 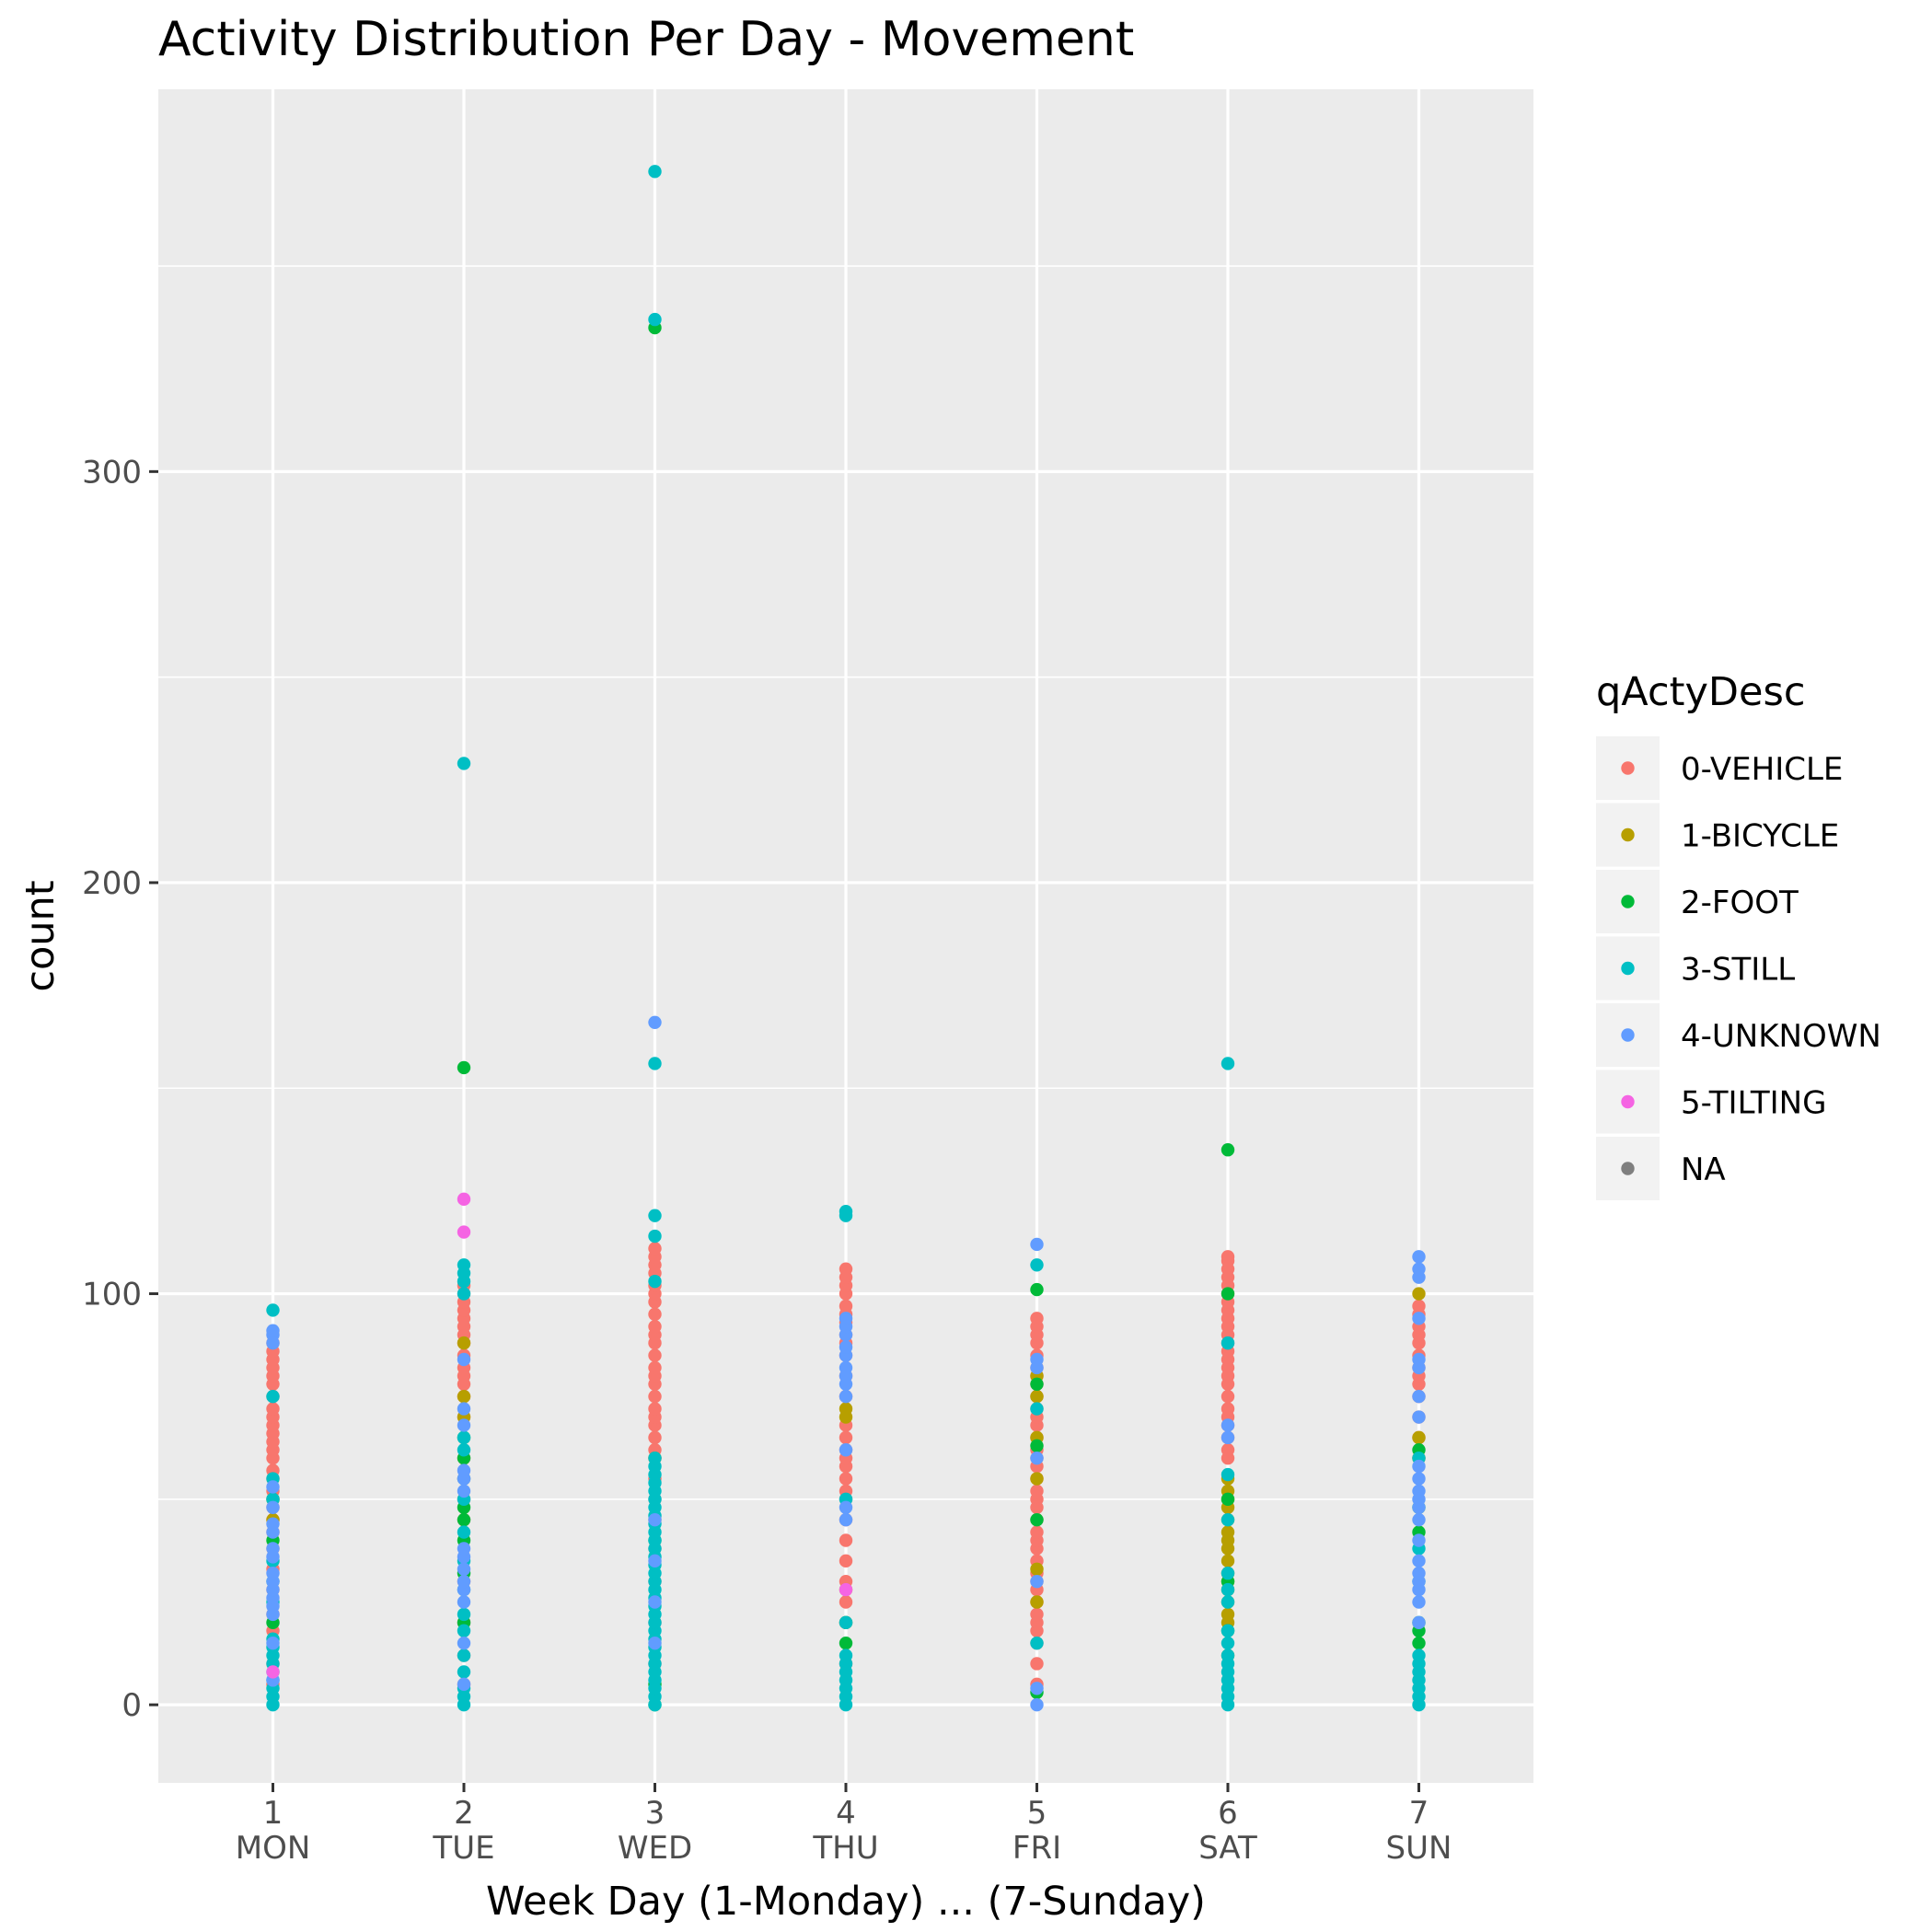 What do you see at coordinates (1228, 1814) in the screenshot?
I see `x-tick-label: 6` at bounding box center [1228, 1814].